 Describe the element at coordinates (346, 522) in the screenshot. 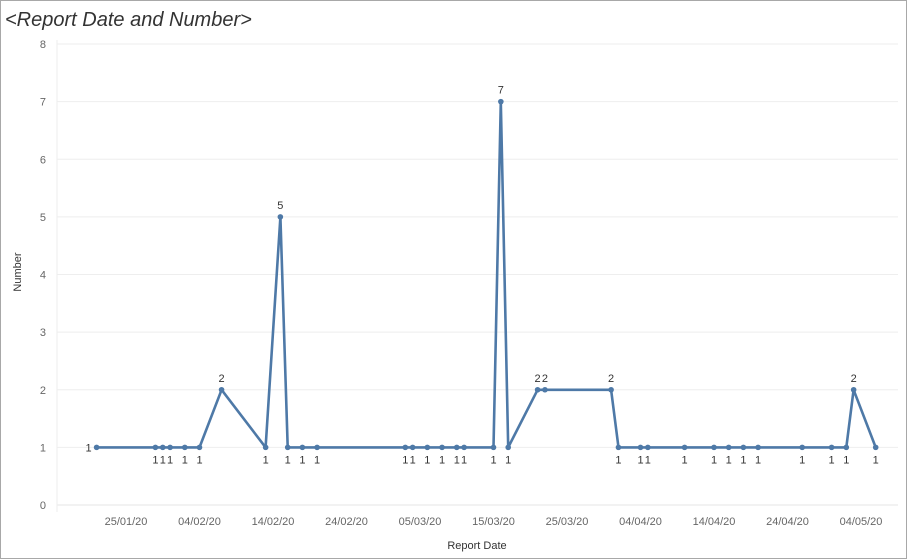

I see `x-tick-label: 24/02/20` at that location.